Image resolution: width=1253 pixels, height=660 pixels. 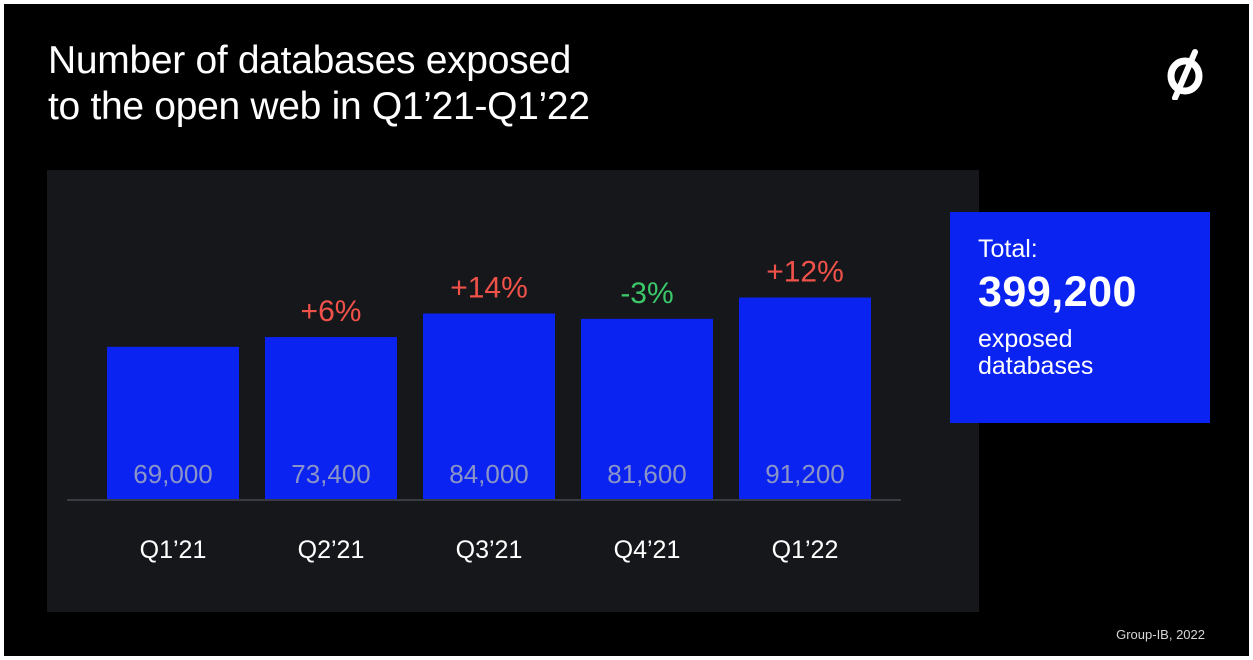 What do you see at coordinates (805, 550) in the screenshot?
I see `x-tick-label: Q1’22` at bounding box center [805, 550].